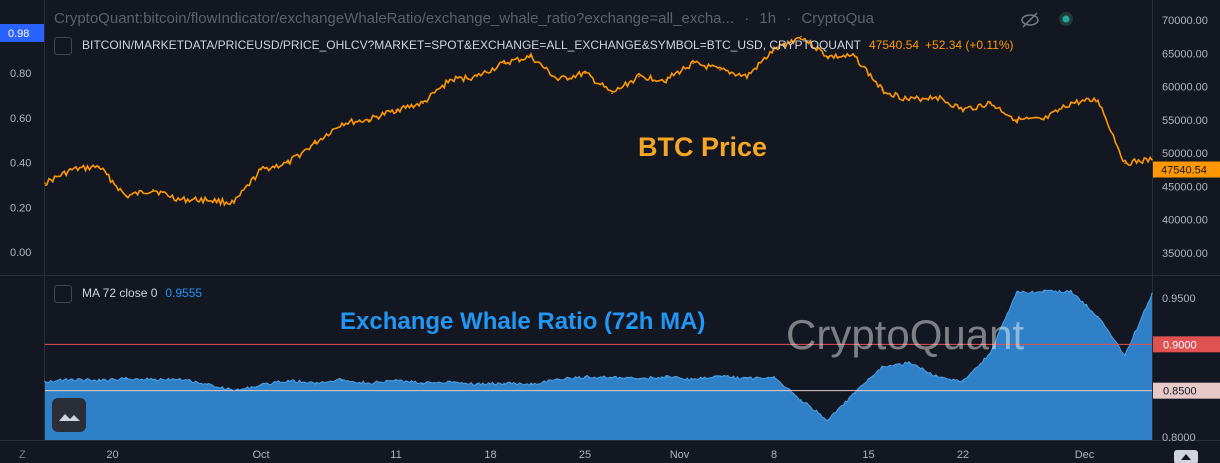 The height and width of the screenshot is (463, 1220). Describe the element at coordinates (63, 46) in the screenshot. I see `legend-toggle-box` at that location.